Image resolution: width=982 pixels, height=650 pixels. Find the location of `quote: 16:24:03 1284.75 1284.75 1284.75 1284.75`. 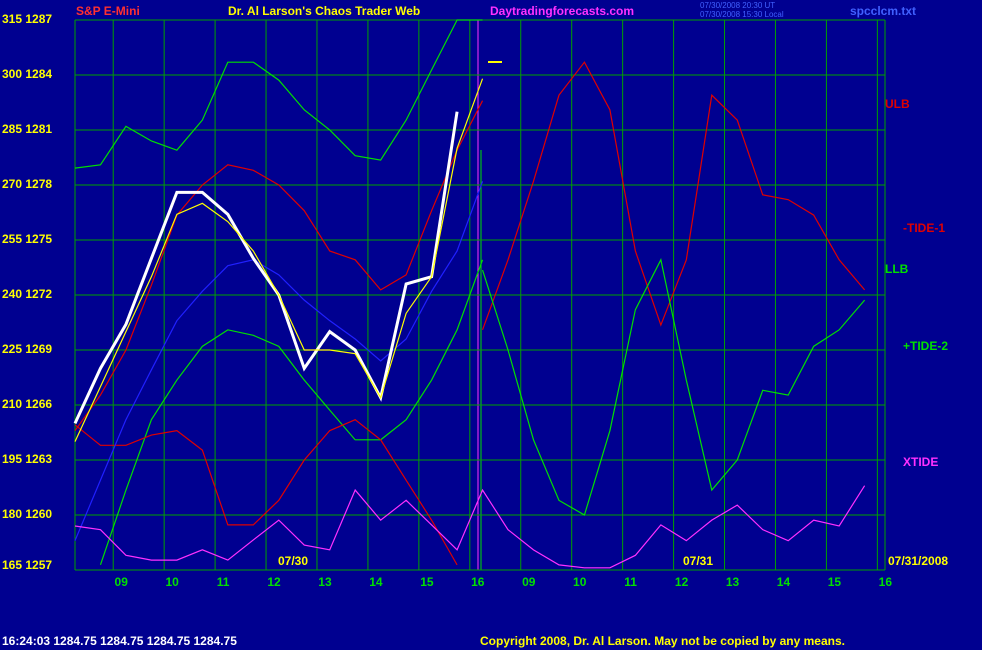

quote: 16:24:03 1284.75 1284.75 1284.75 1284.75 is located at coordinates (119, 641).